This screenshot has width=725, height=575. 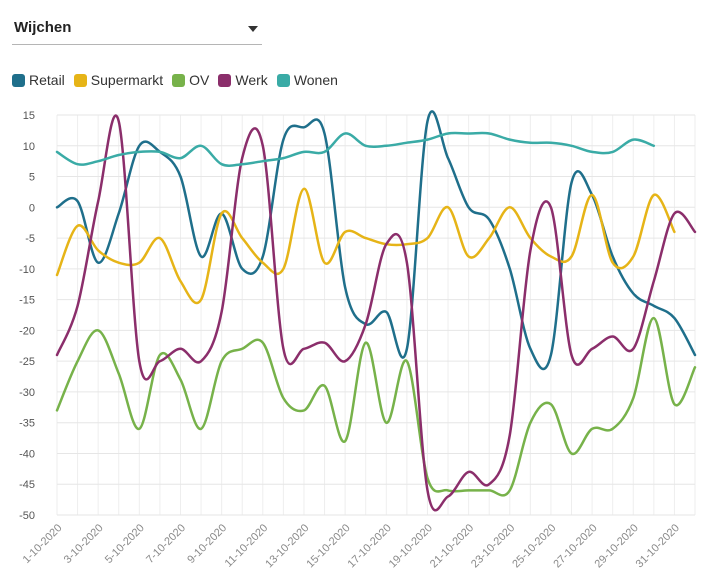 I want to click on x-tick-label: 9-10-2020, so click(x=207, y=544).